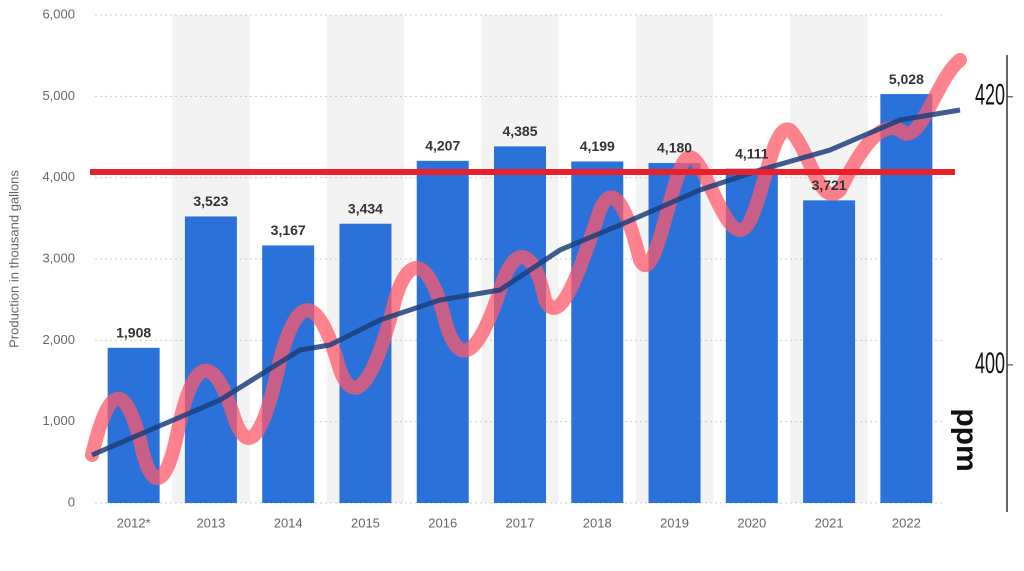 The height and width of the screenshot is (571, 1024). What do you see at coordinates (829, 185) in the screenshot?
I see `value-label: 3,721` at bounding box center [829, 185].